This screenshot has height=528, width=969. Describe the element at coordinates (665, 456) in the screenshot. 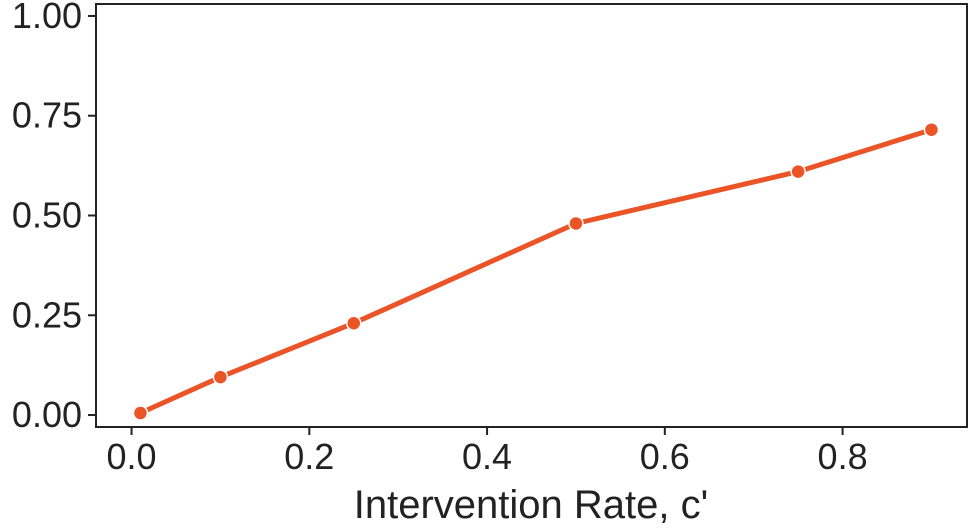

I see `x-tick-label: 0.6` at that location.